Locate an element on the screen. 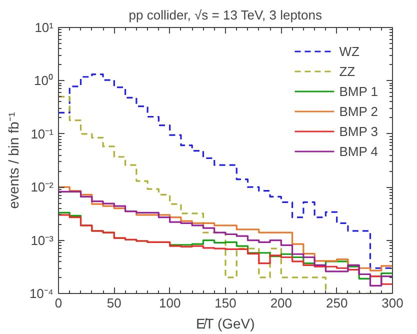 The image size is (417, 334). legend-label: ZZ is located at coordinates (347, 71).